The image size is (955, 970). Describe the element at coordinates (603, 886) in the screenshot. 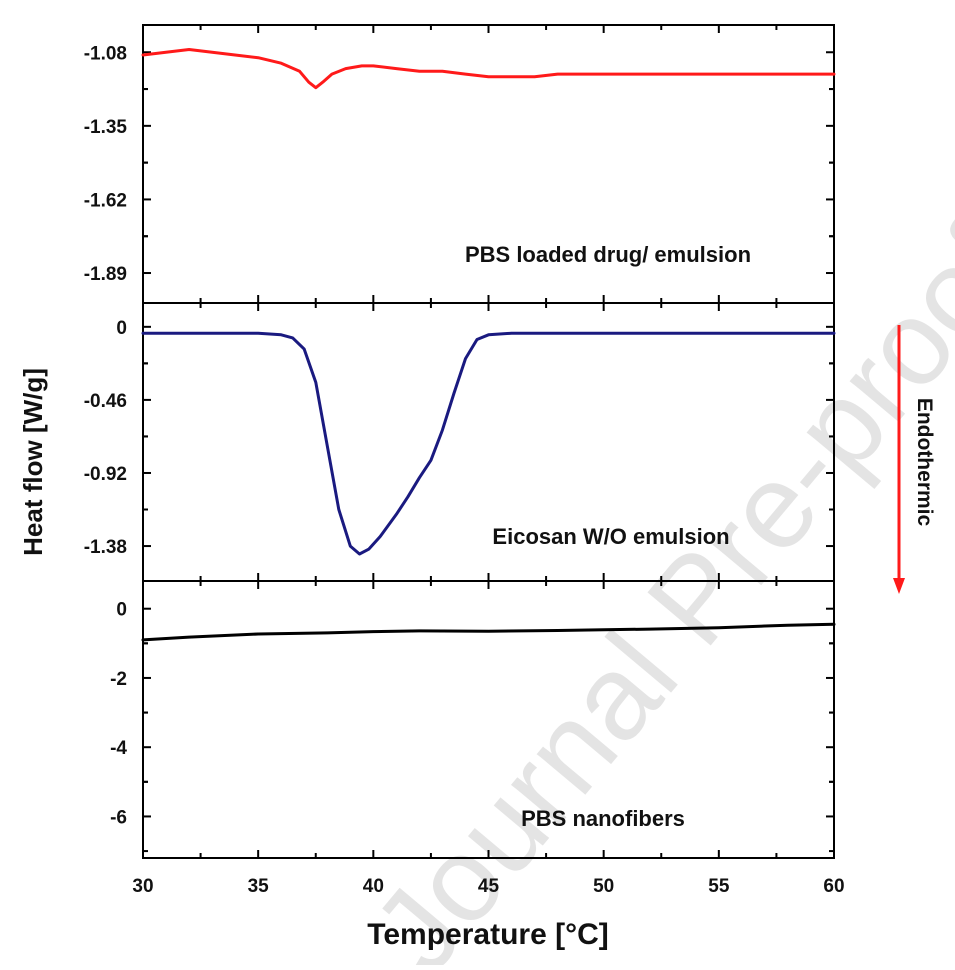

I see `x-tick-label: 50` at that location.